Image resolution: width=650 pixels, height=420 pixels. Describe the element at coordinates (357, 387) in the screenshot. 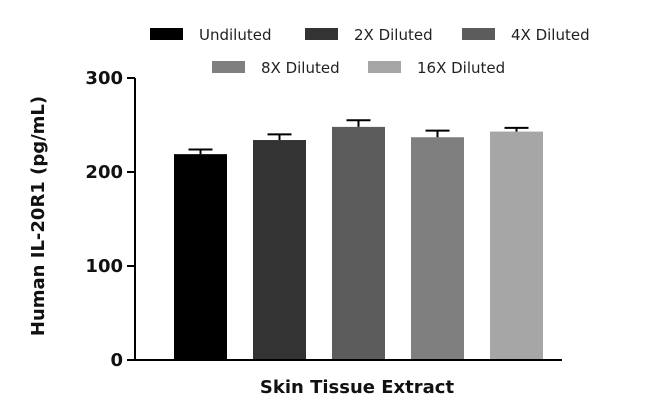

I see `x-axis-title: Skin Tissue Extract` at that location.